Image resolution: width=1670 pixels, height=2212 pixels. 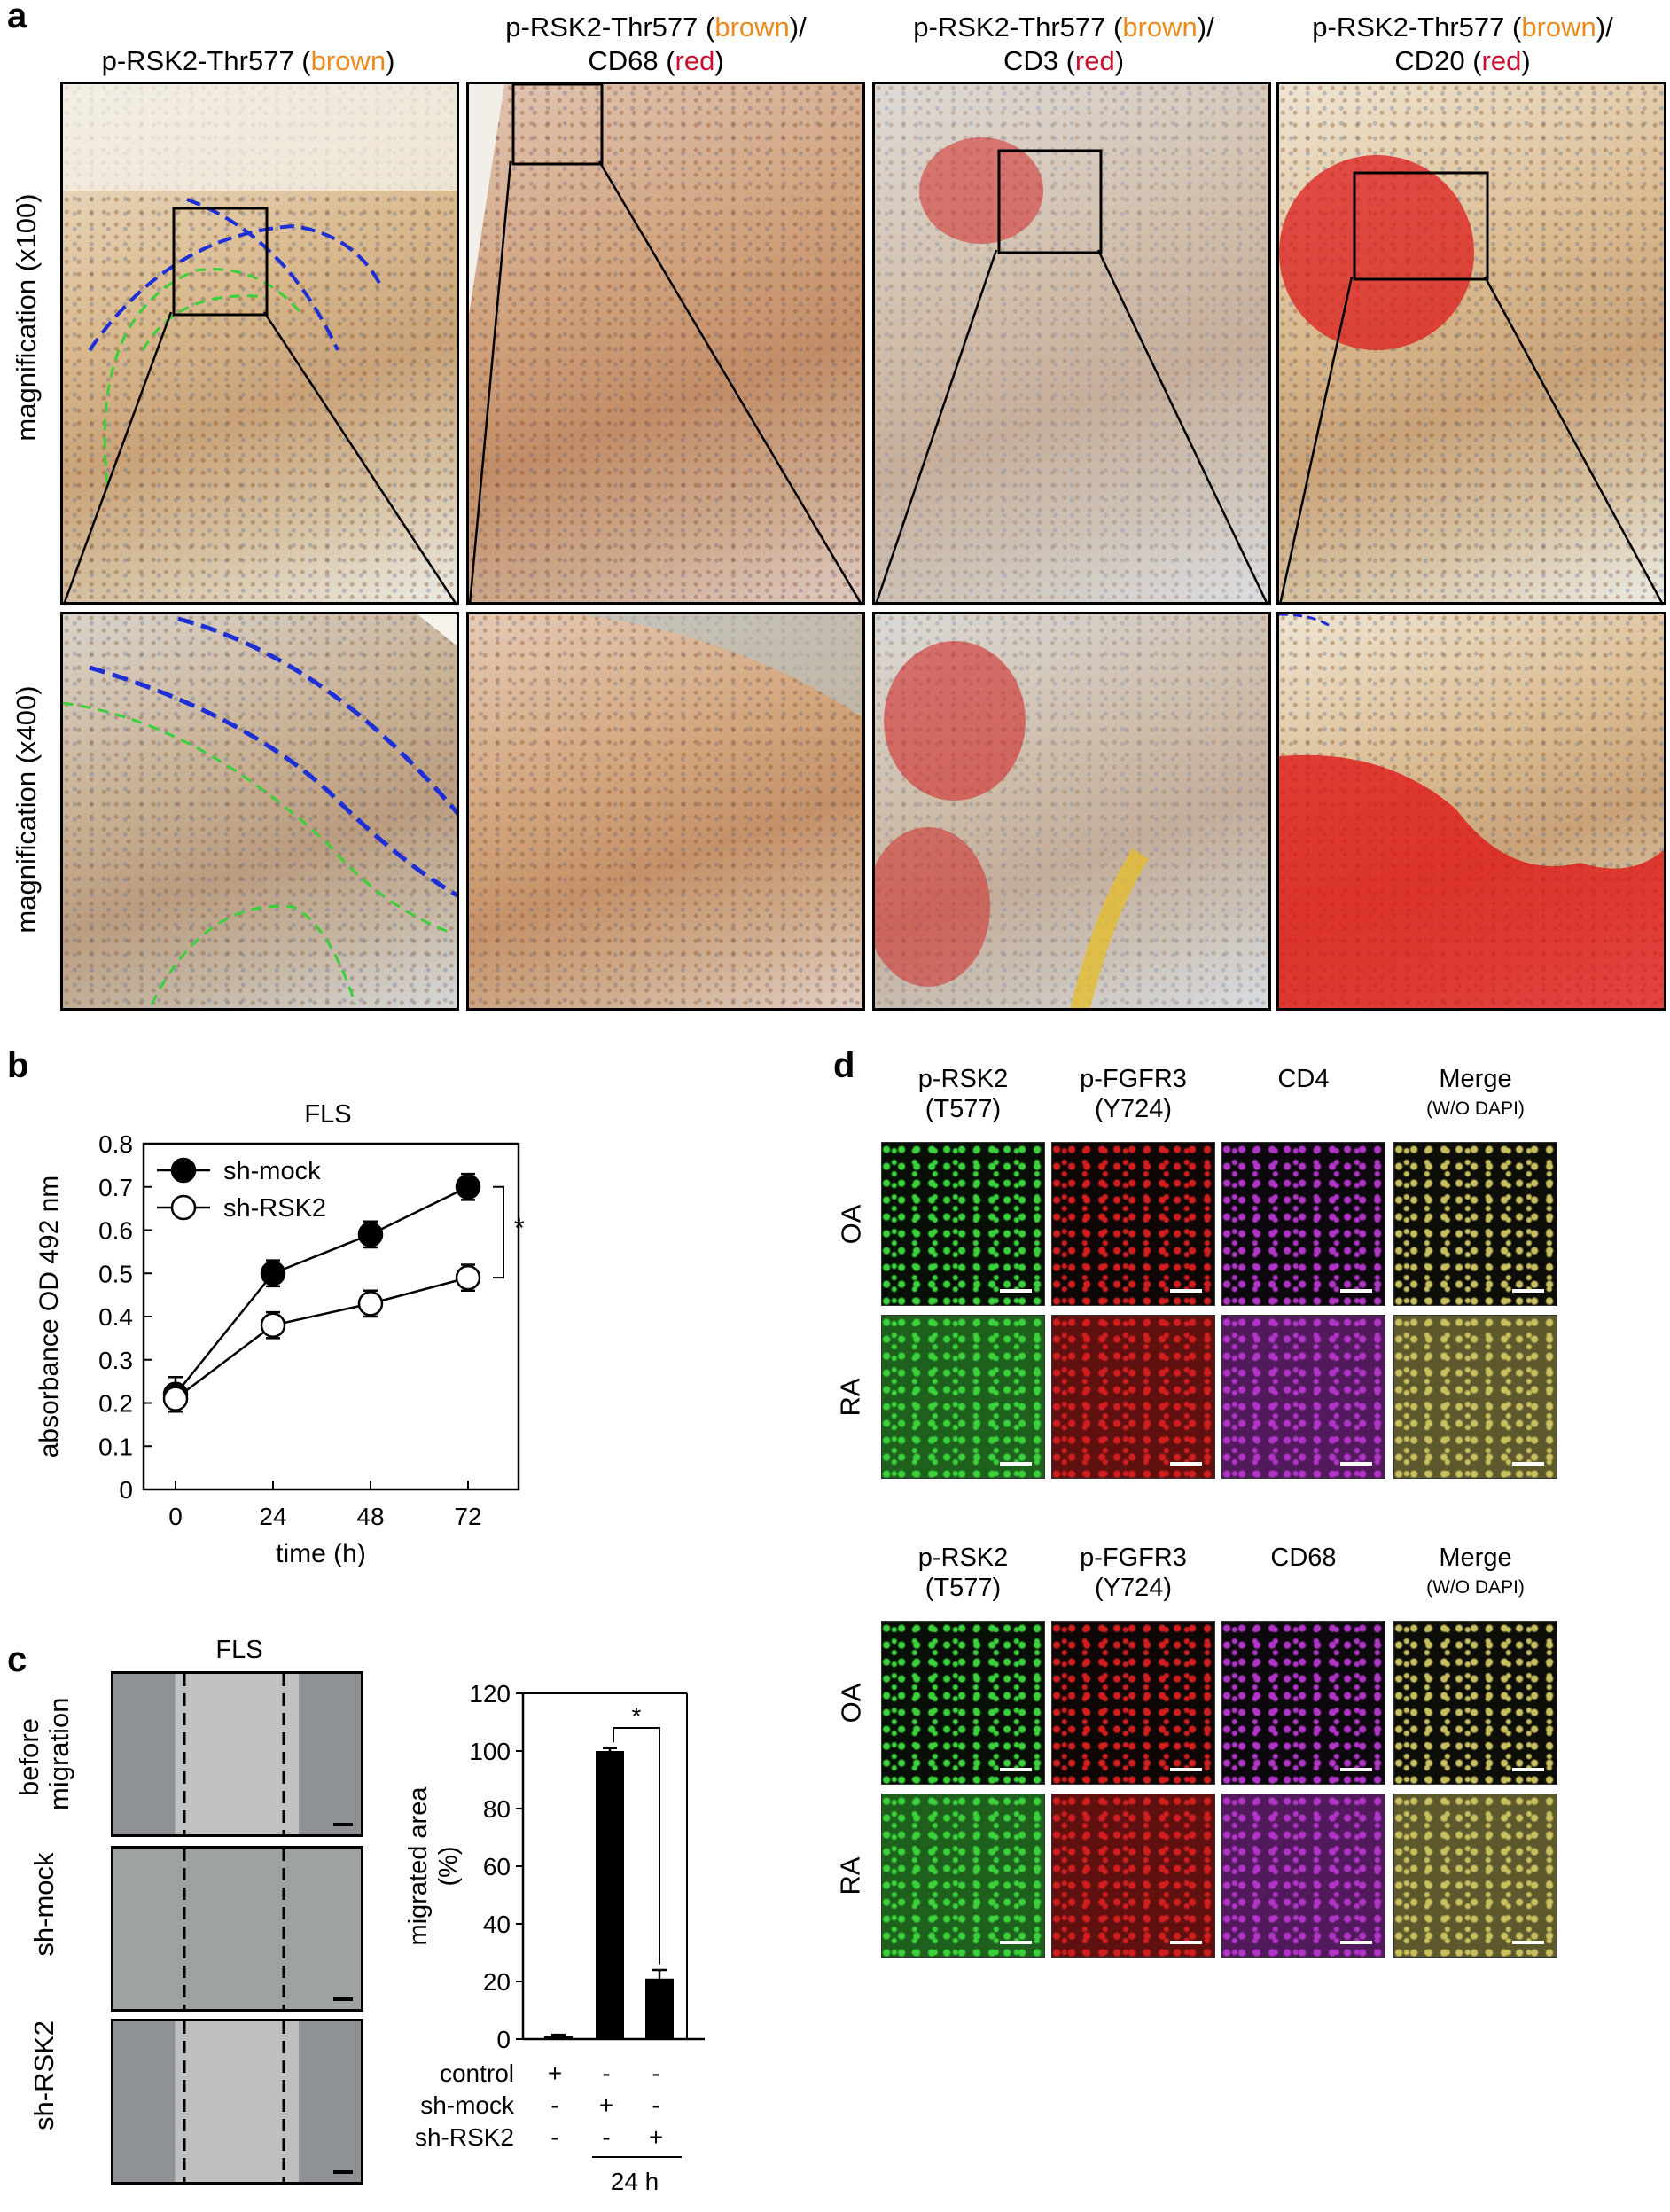 I want to click on fl-header-0-0: p-RSK2 (T577), so click(x=963, y=1094).